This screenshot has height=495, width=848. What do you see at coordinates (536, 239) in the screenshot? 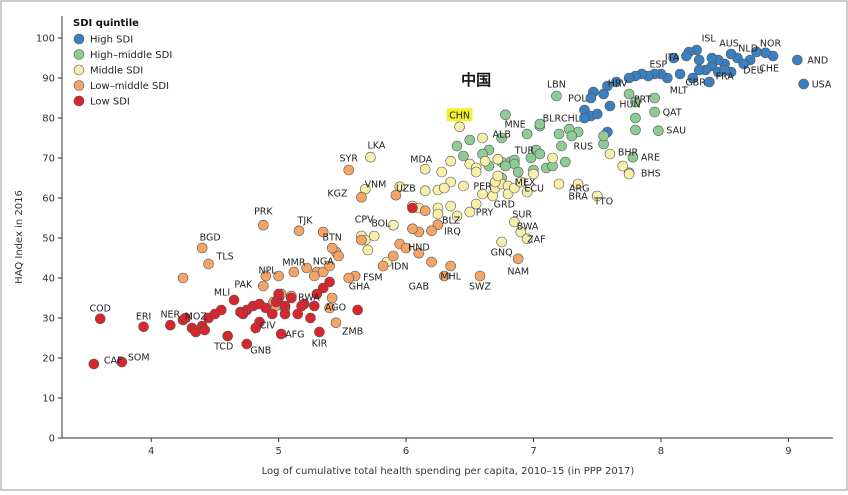
I see `country-label: ZAF` at bounding box center [536, 239].